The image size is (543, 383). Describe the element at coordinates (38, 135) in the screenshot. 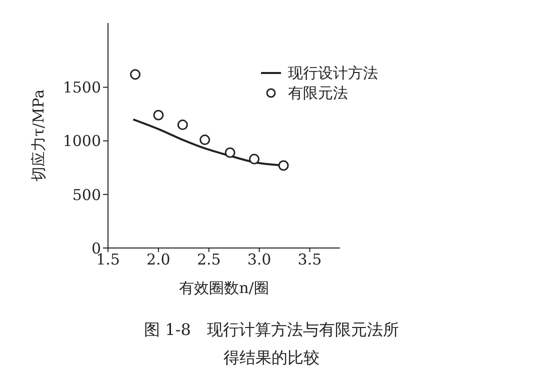

I see `y-axis-title: 切应力τ/MPa` at that location.